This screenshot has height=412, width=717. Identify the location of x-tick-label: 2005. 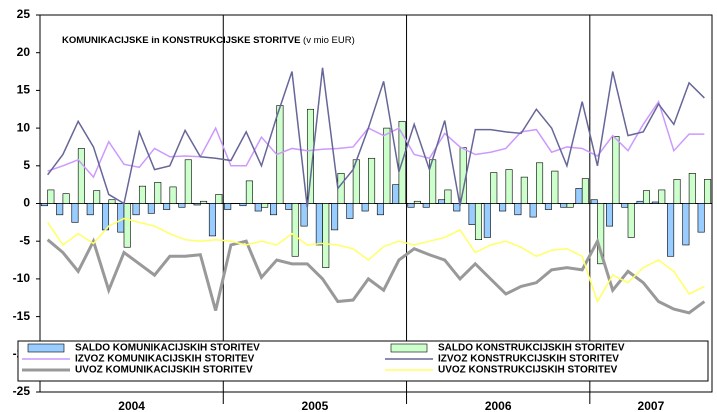
(315, 405).